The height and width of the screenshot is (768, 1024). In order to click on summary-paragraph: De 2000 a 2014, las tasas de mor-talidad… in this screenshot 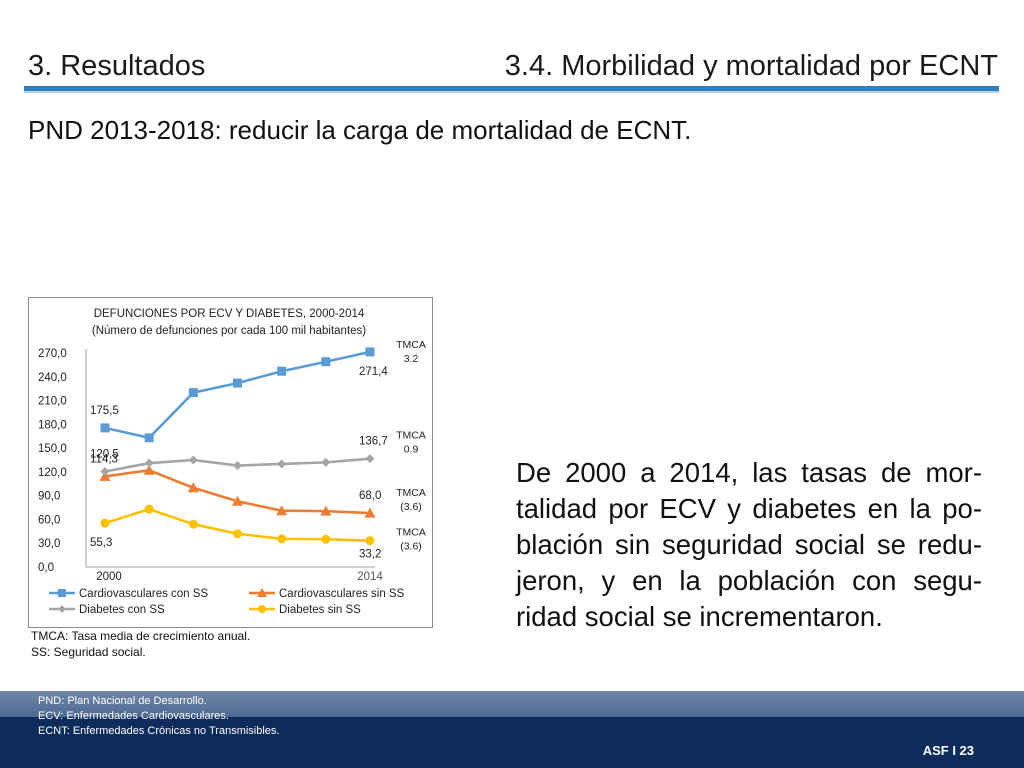, I will do `click(749, 544)`.